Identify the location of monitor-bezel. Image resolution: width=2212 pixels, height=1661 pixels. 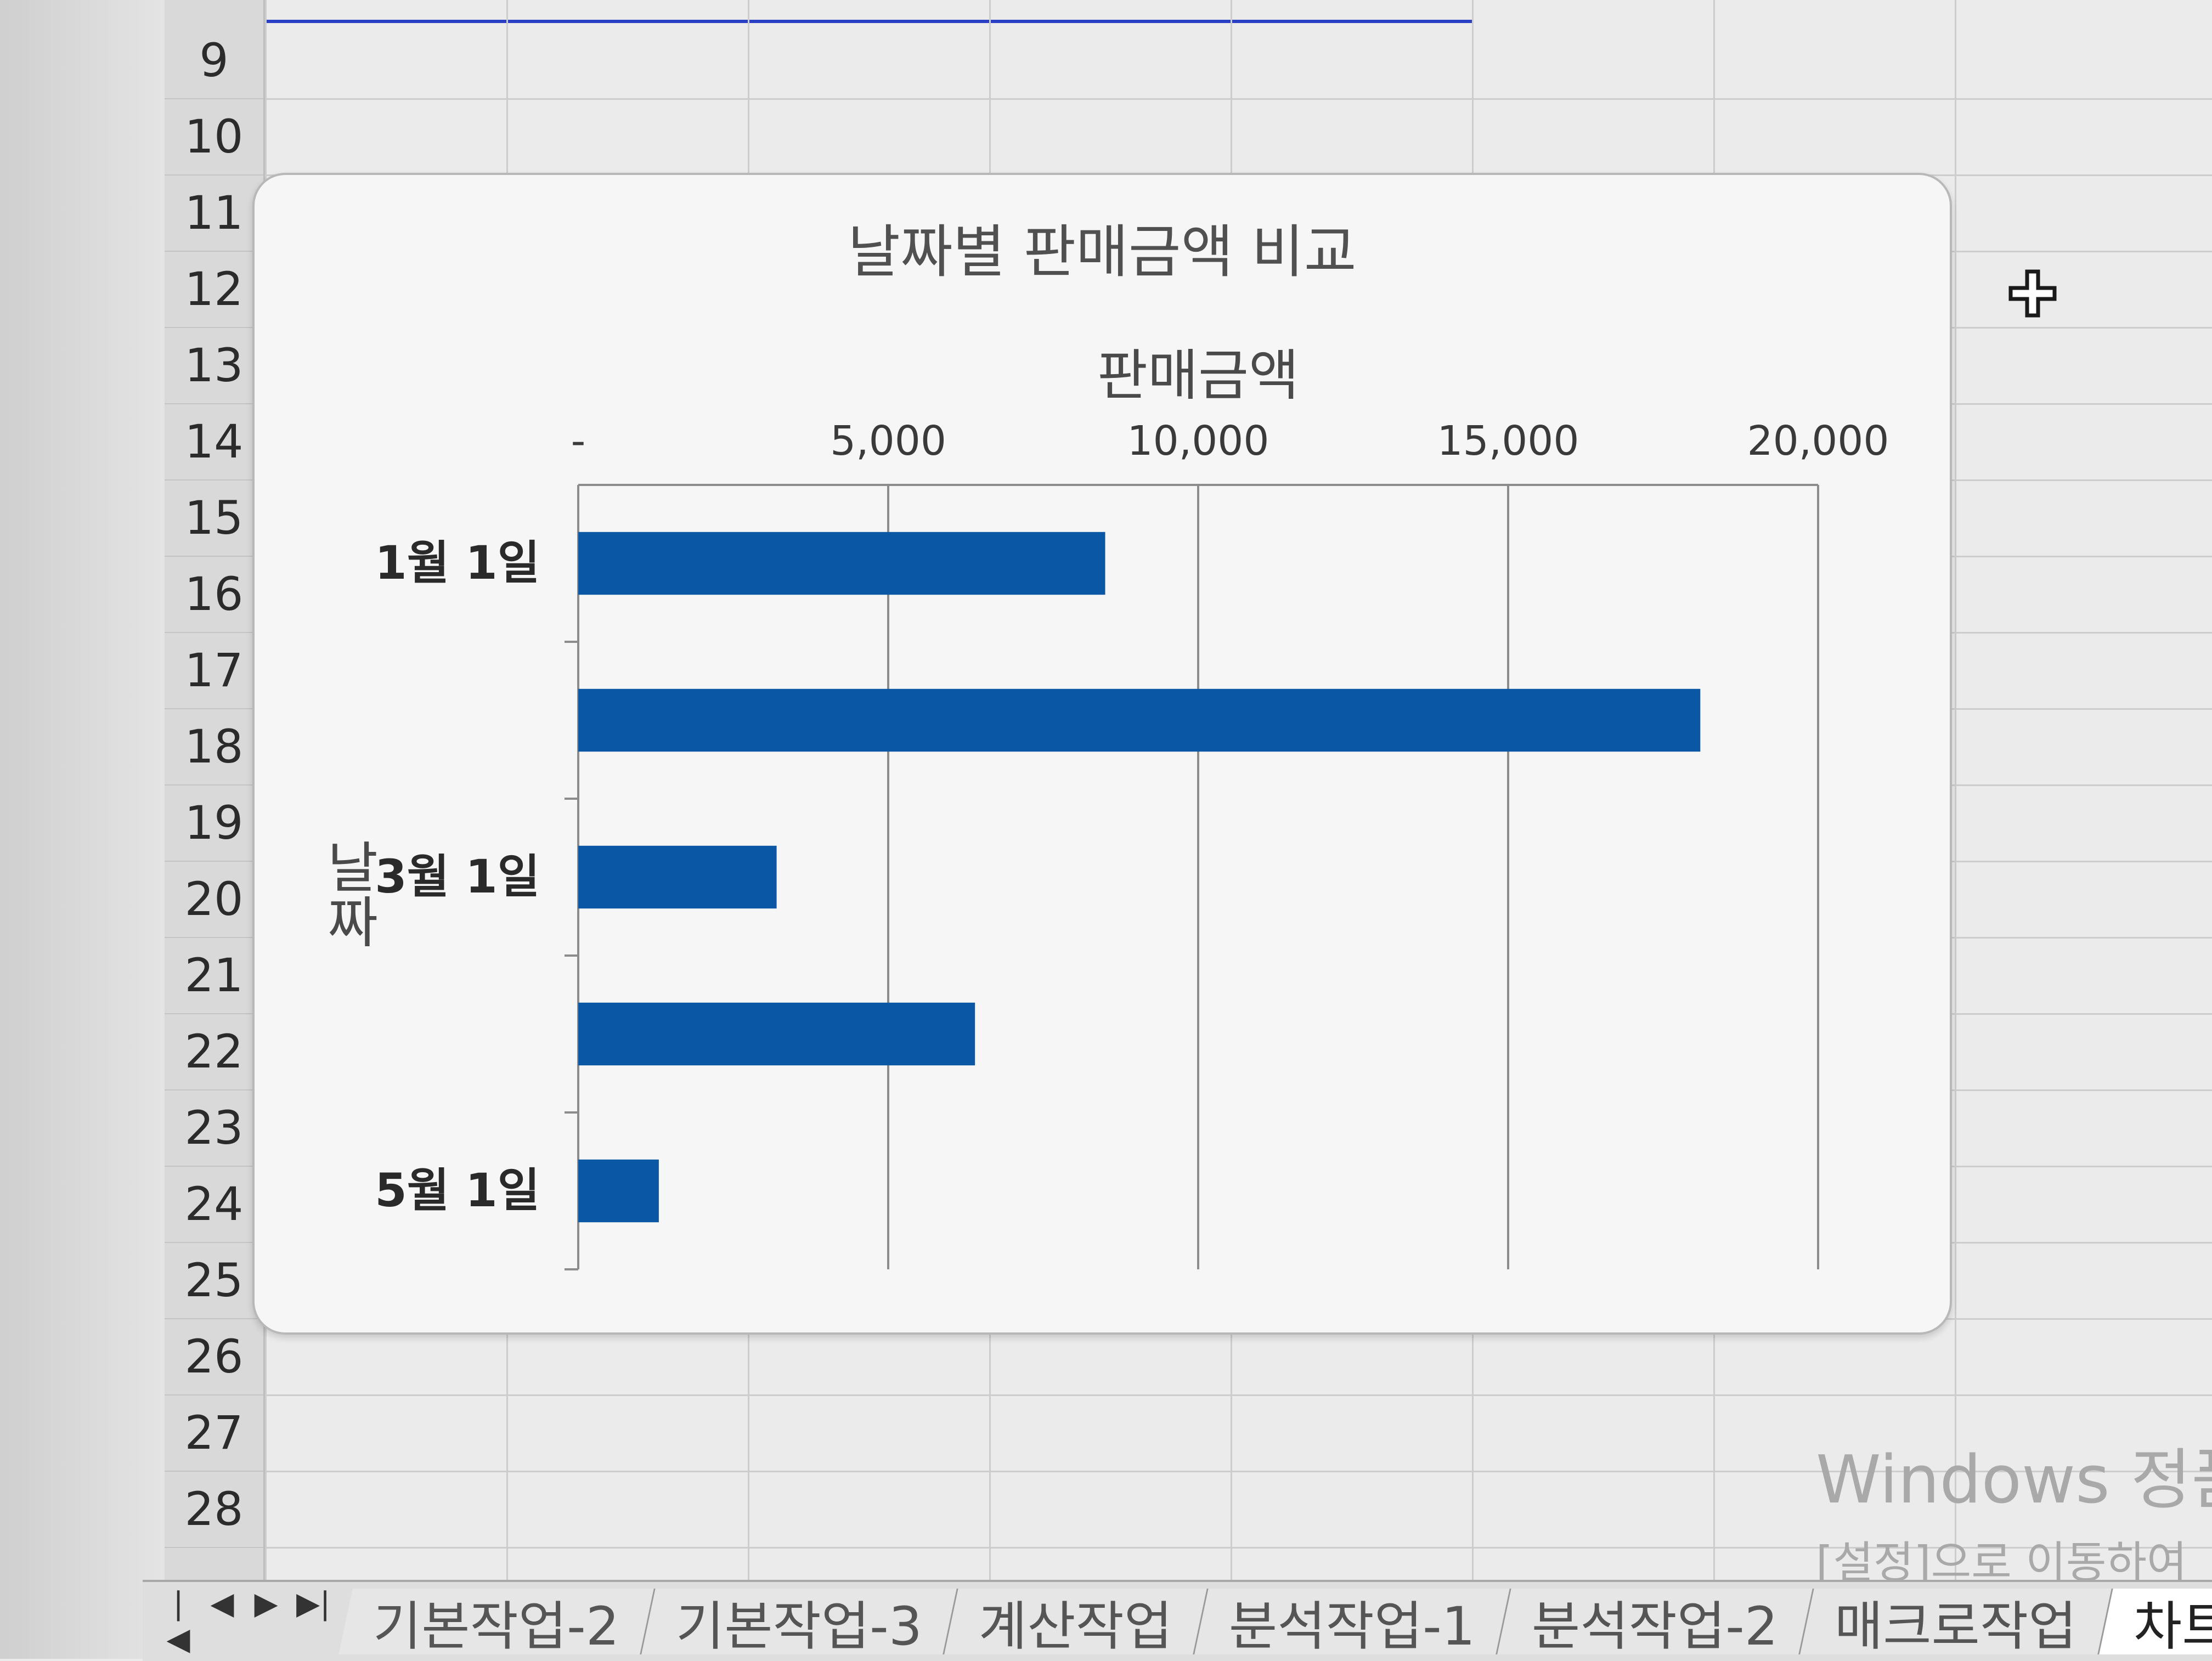
(82, 829).